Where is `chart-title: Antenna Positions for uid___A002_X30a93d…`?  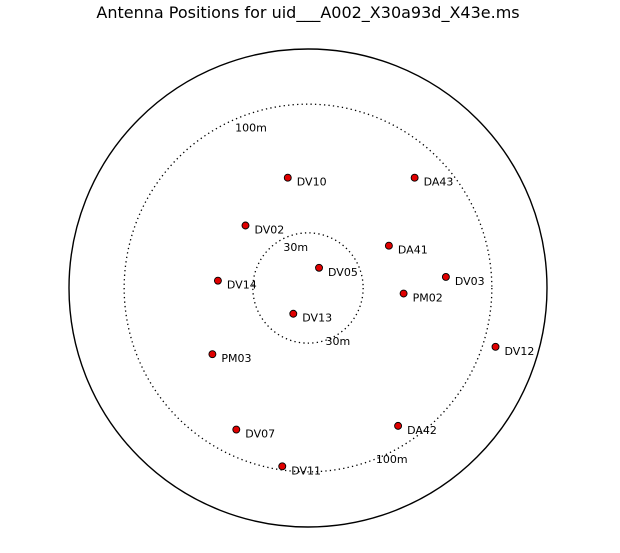
chart-title: Antenna Positions for uid___A002_X30a93d… is located at coordinates (307, 13).